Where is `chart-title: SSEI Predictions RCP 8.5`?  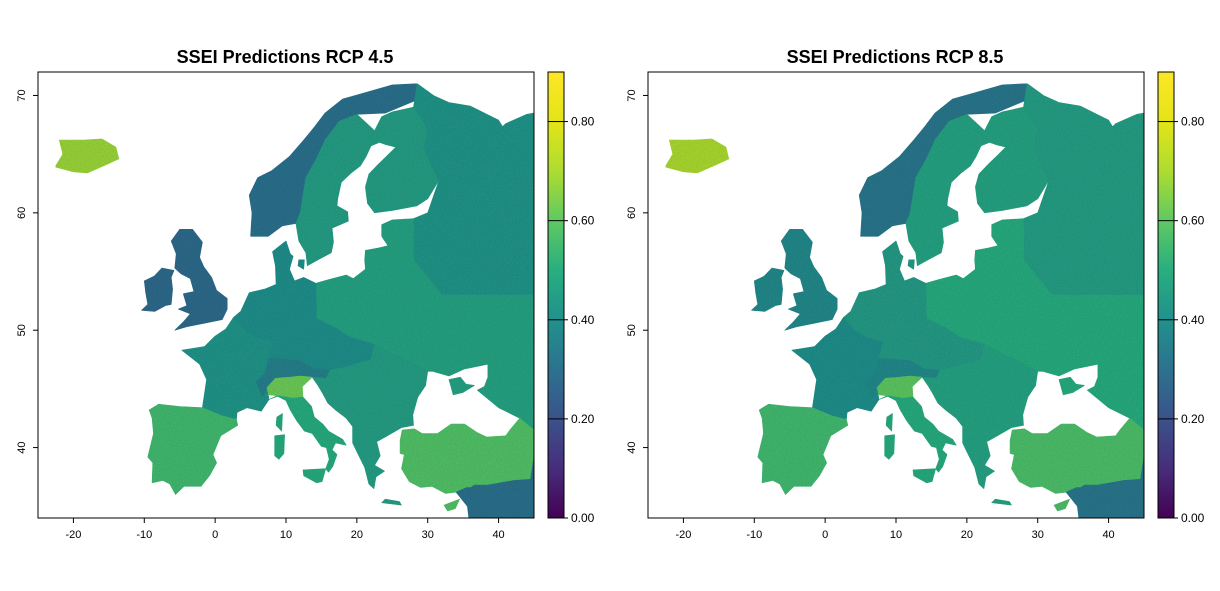 chart-title: SSEI Predictions RCP 8.5 is located at coordinates (895, 57).